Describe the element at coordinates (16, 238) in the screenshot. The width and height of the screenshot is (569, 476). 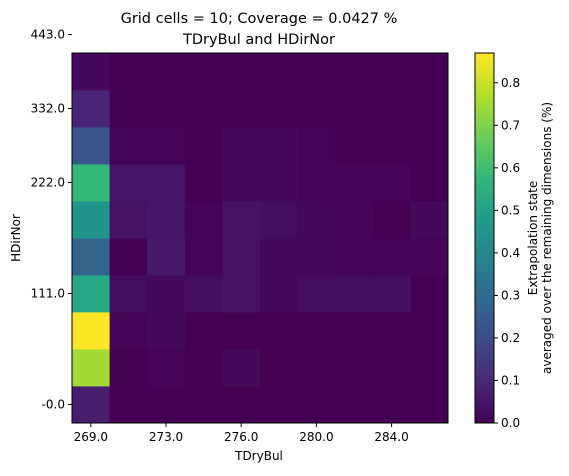
I see `y-axis-label: HDirNor` at that location.